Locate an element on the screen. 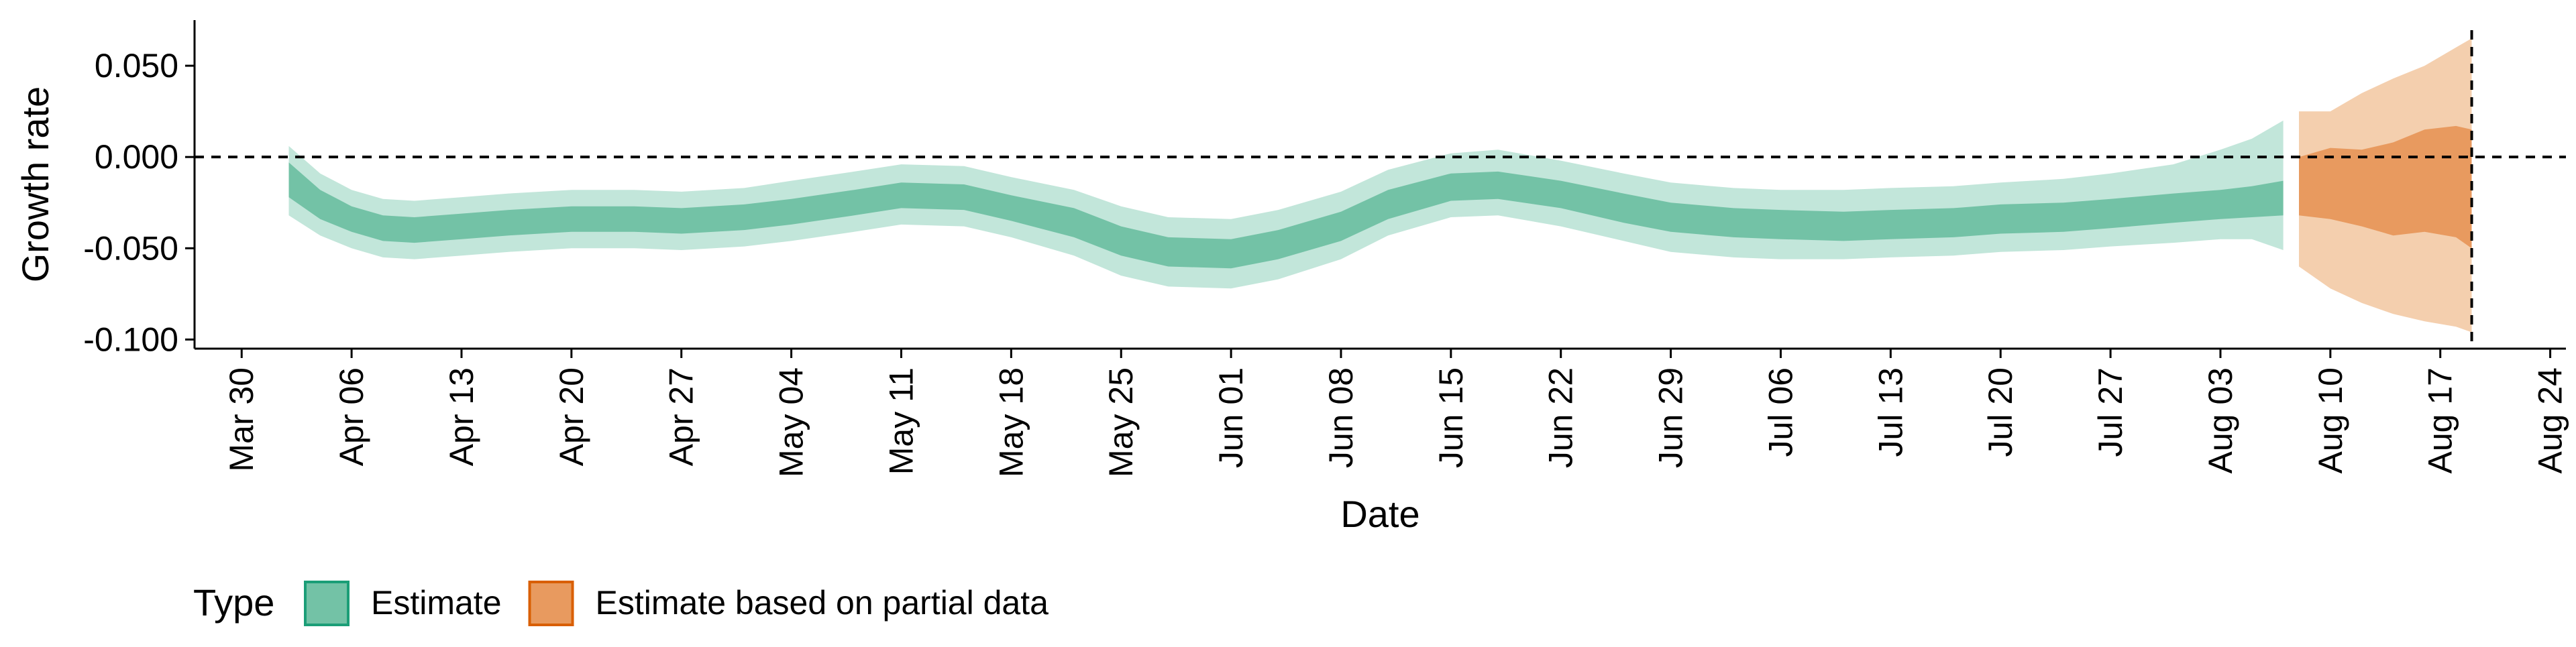 The width and height of the screenshot is (2576, 647). x-tick-label: May 25 is located at coordinates (1121, 422).